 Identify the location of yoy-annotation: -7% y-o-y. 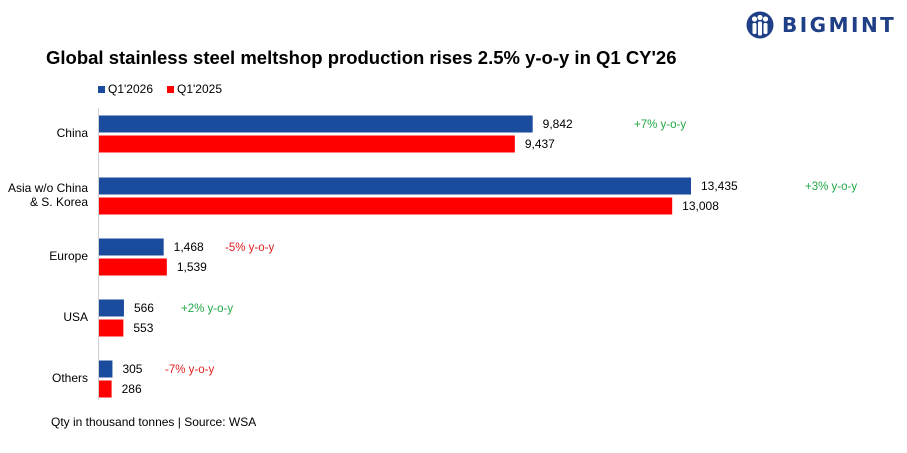
(189, 370).